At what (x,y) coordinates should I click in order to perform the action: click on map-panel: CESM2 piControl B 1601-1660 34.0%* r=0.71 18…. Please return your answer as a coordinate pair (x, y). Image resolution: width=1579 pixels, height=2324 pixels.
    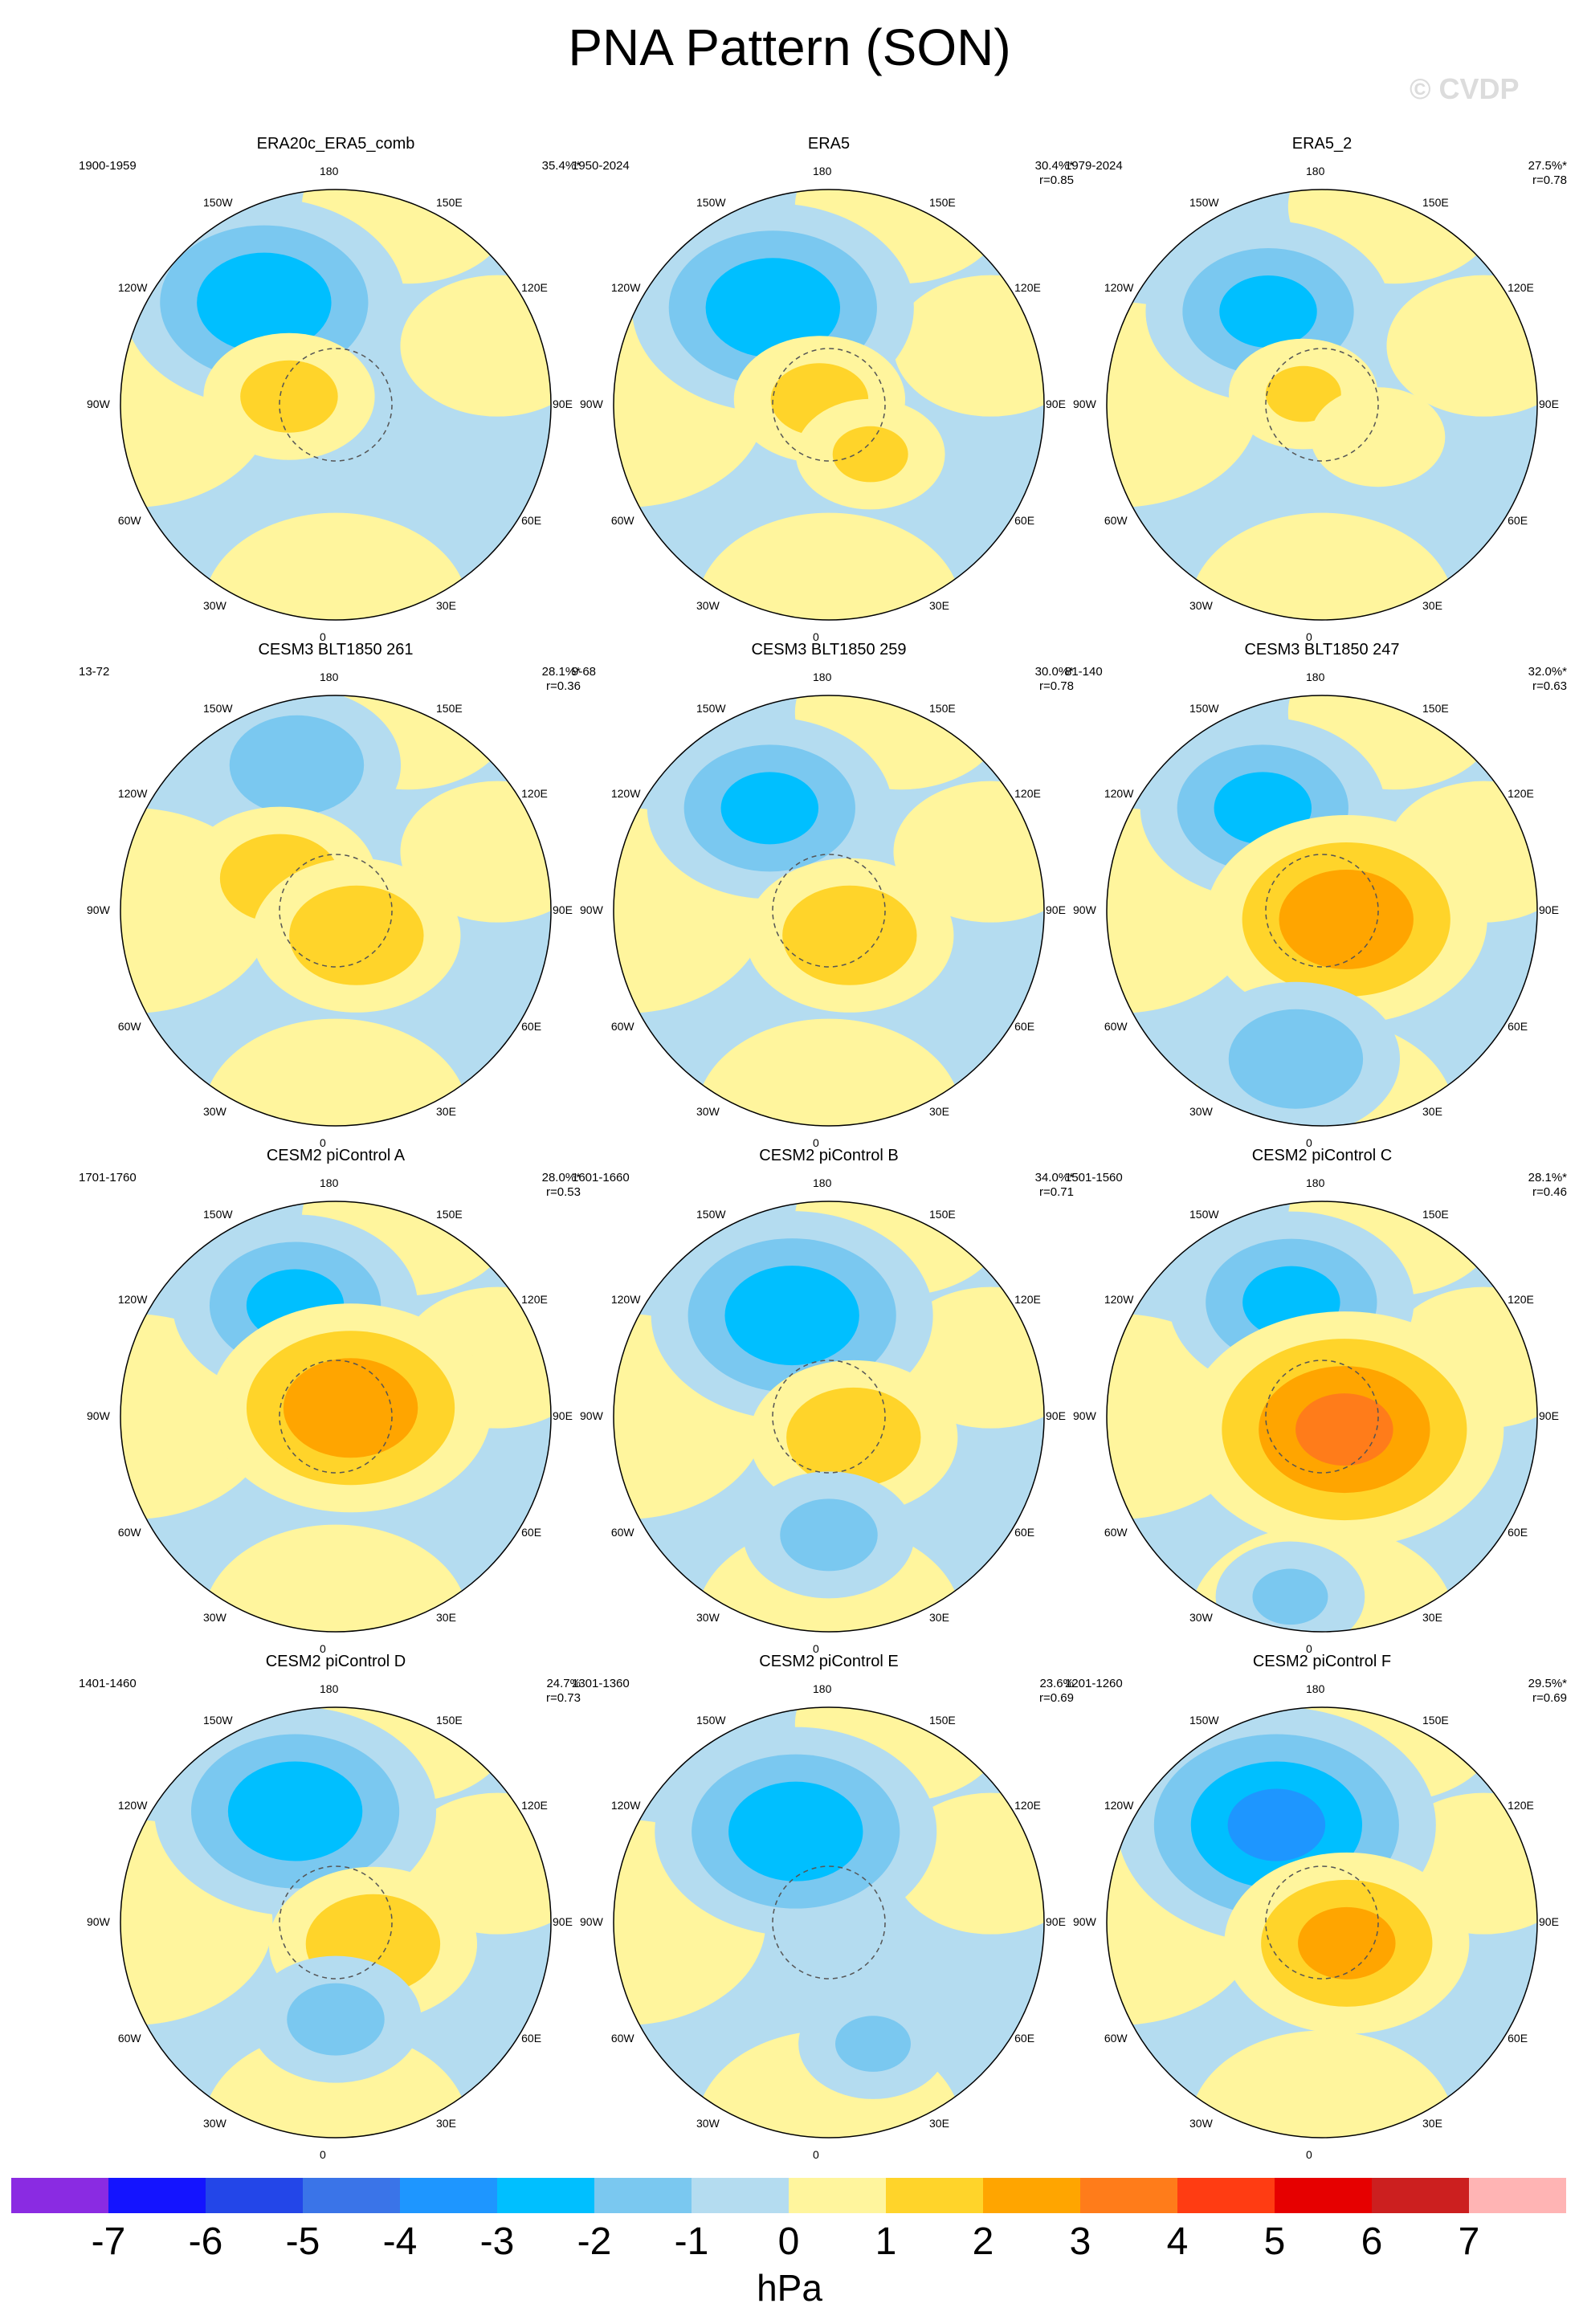
    Looking at the image, I should click on (825, 1406).